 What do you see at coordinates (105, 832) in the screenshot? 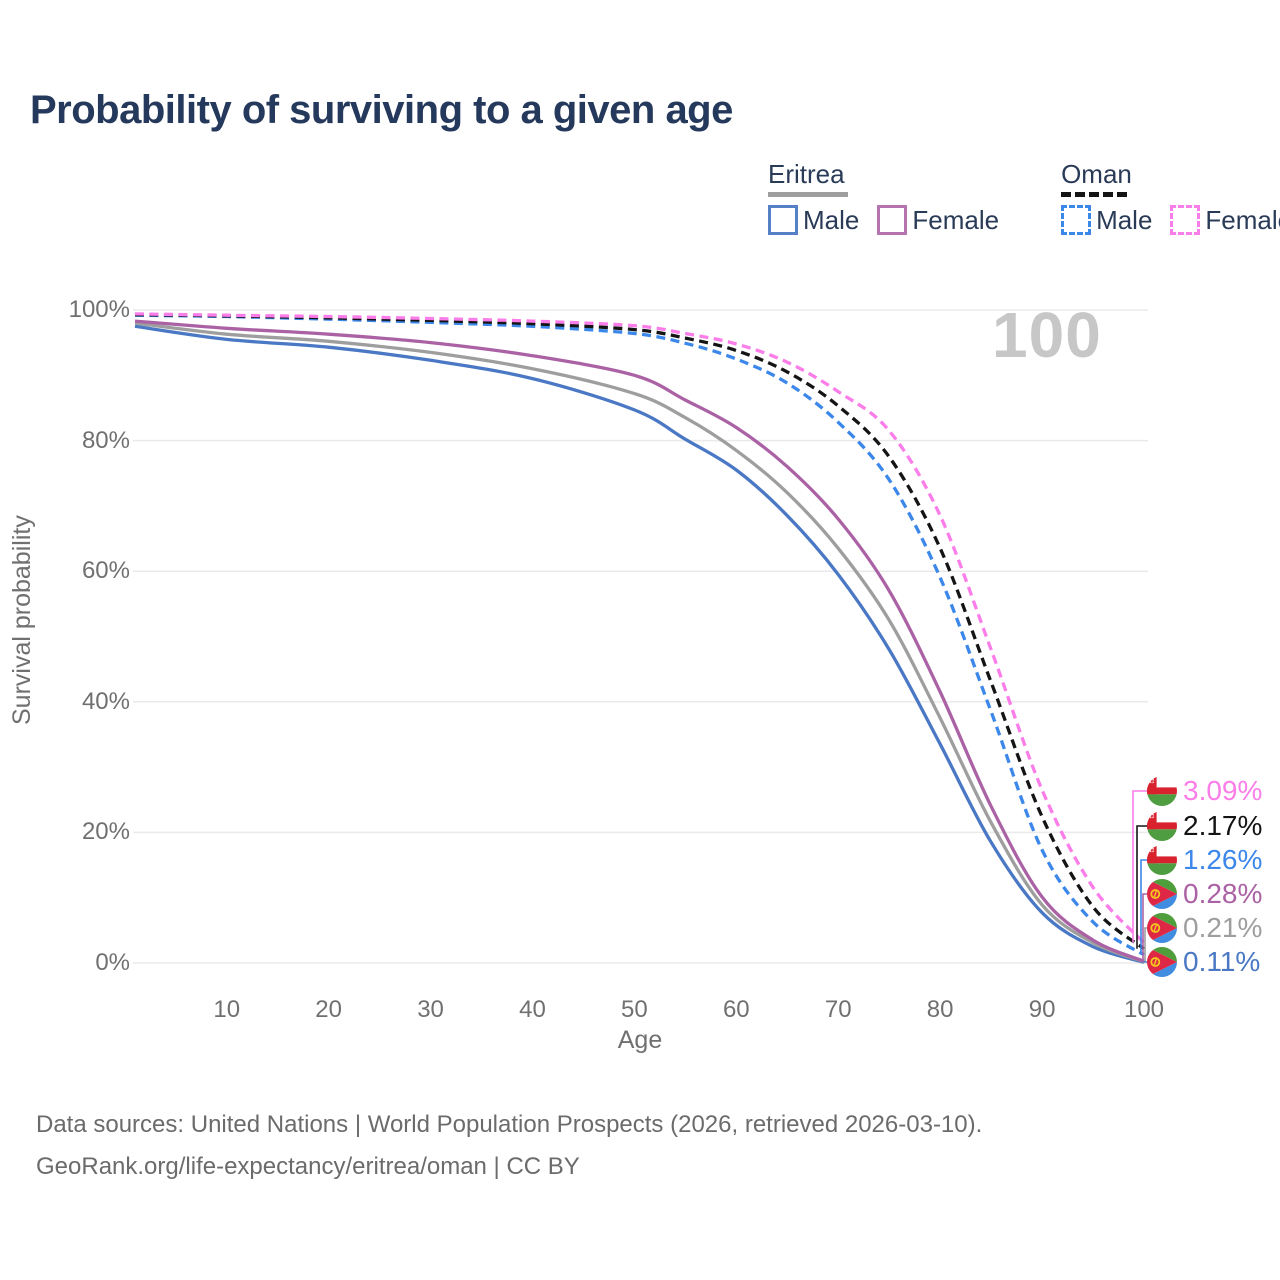
I see `y-tick-label-20%: 20%` at bounding box center [105, 832].